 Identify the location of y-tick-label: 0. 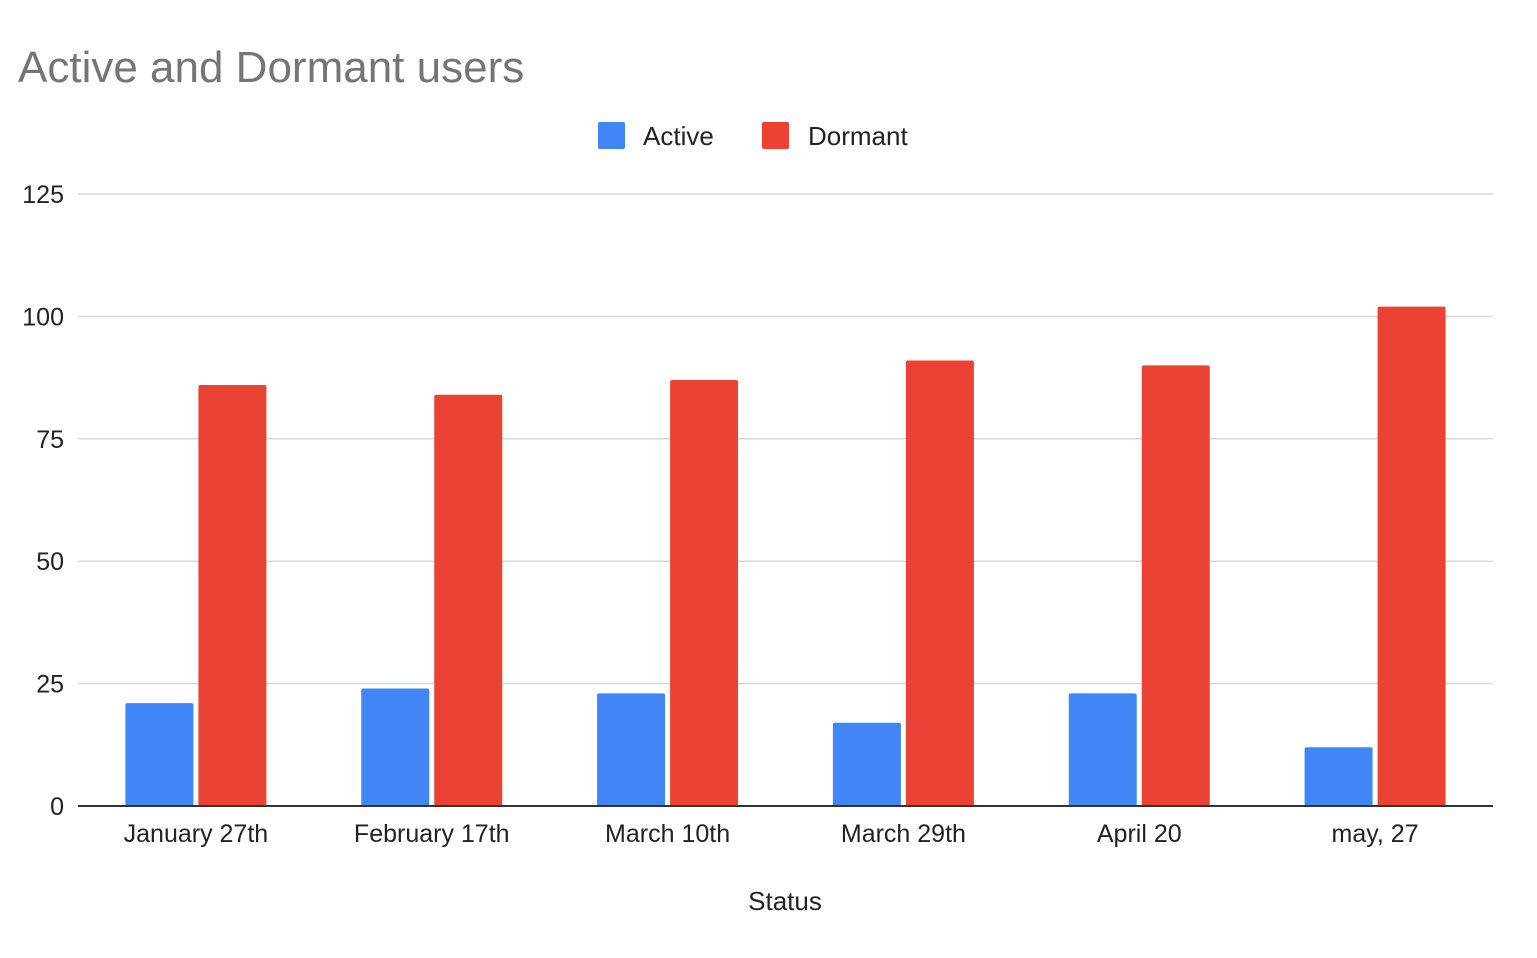
(57, 807).